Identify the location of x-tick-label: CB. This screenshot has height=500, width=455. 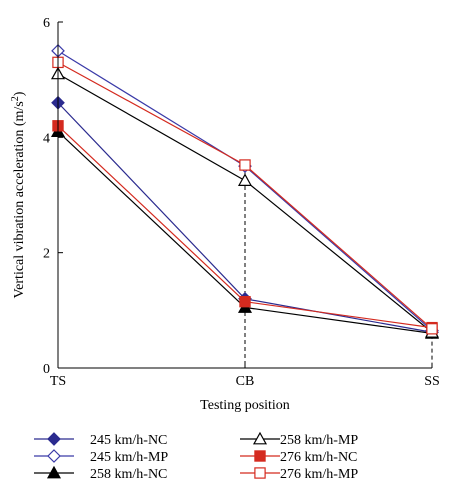
(245, 381).